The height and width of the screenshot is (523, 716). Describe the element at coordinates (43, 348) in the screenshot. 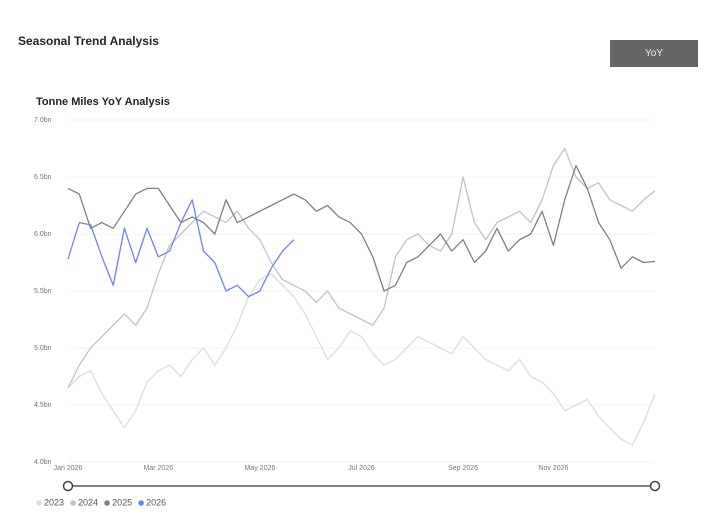

I see `y-tick-label: 5.0bn` at that location.